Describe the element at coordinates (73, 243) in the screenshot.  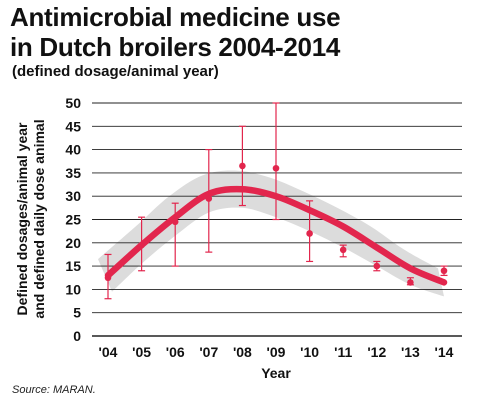
I see `y-tick-label-20: 20` at that location.